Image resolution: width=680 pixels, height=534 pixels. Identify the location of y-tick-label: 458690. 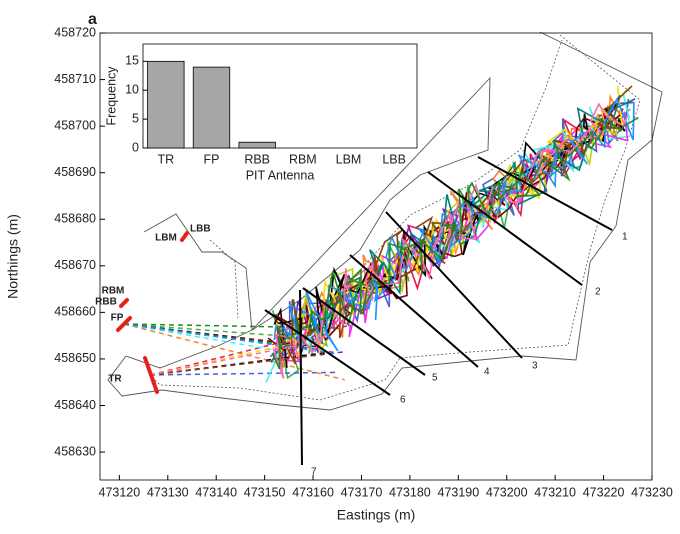
(75, 172).